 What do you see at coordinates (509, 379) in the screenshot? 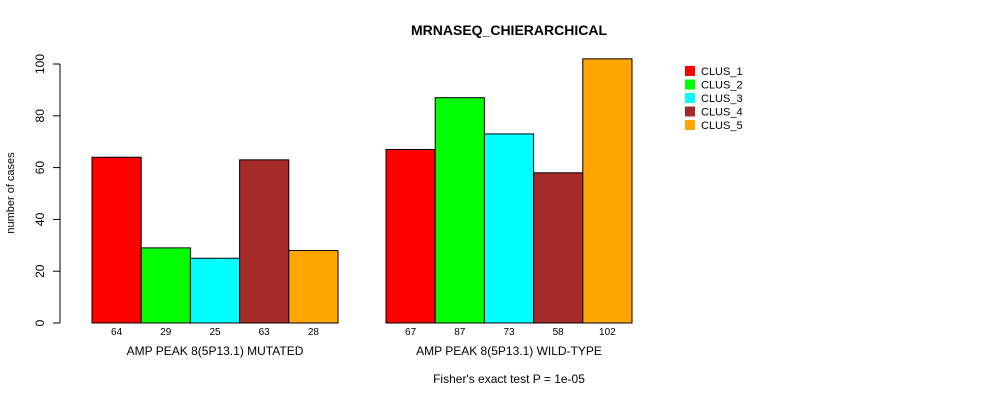
I see `fisher-test-footnote: Fisher's exact test P = 1e-05` at bounding box center [509, 379].